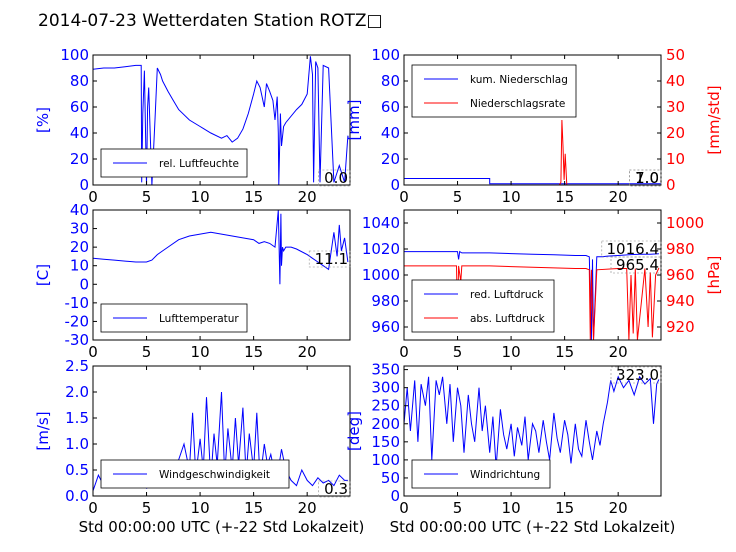  What do you see at coordinates (680, 249) in the screenshot?
I see `y2-tick-label: 980` at bounding box center [680, 249].